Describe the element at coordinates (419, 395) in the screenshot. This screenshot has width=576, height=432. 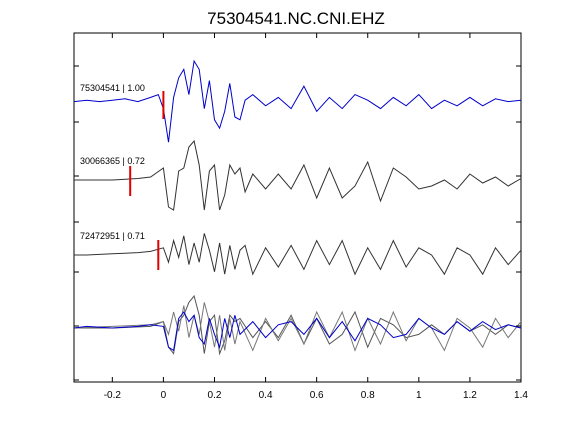
I see `x-tick-label-6: 1` at that location.